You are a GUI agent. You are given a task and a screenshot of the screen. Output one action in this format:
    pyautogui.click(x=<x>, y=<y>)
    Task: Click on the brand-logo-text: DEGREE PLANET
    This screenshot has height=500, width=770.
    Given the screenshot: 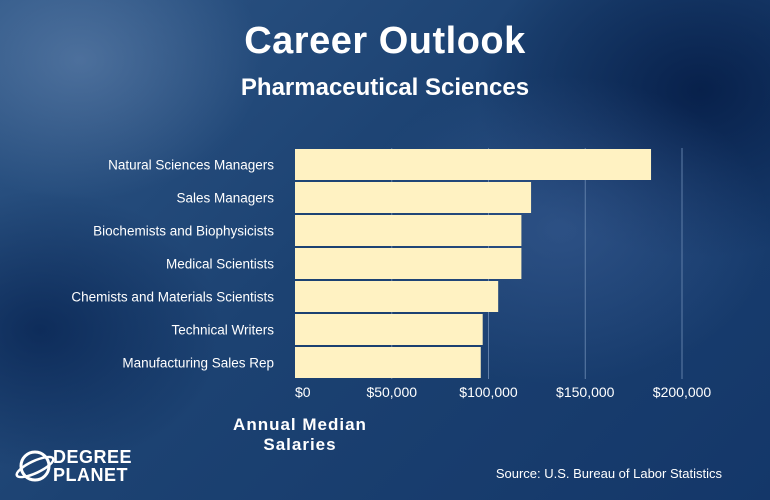 What is the action you would take?
    pyautogui.click(x=92, y=466)
    